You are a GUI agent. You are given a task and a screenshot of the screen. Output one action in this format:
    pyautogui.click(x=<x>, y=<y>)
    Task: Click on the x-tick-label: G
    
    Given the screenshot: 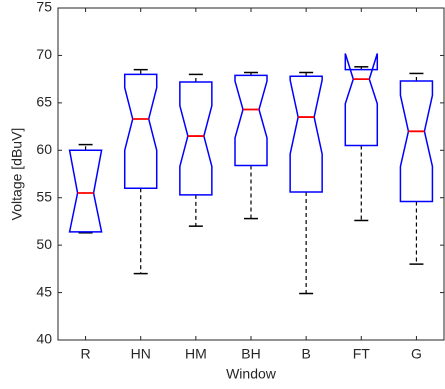 What is the action you would take?
    pyautogui.click(x=416, y=354)
    